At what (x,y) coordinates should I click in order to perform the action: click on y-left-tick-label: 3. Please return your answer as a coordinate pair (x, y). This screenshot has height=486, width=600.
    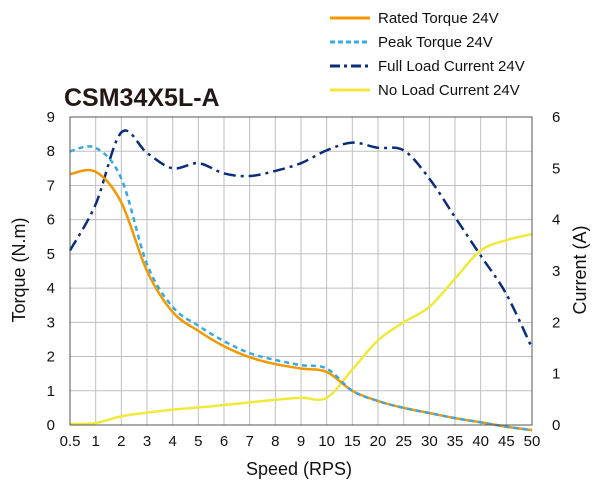
    Looking at the image, I should click on (51, 322).